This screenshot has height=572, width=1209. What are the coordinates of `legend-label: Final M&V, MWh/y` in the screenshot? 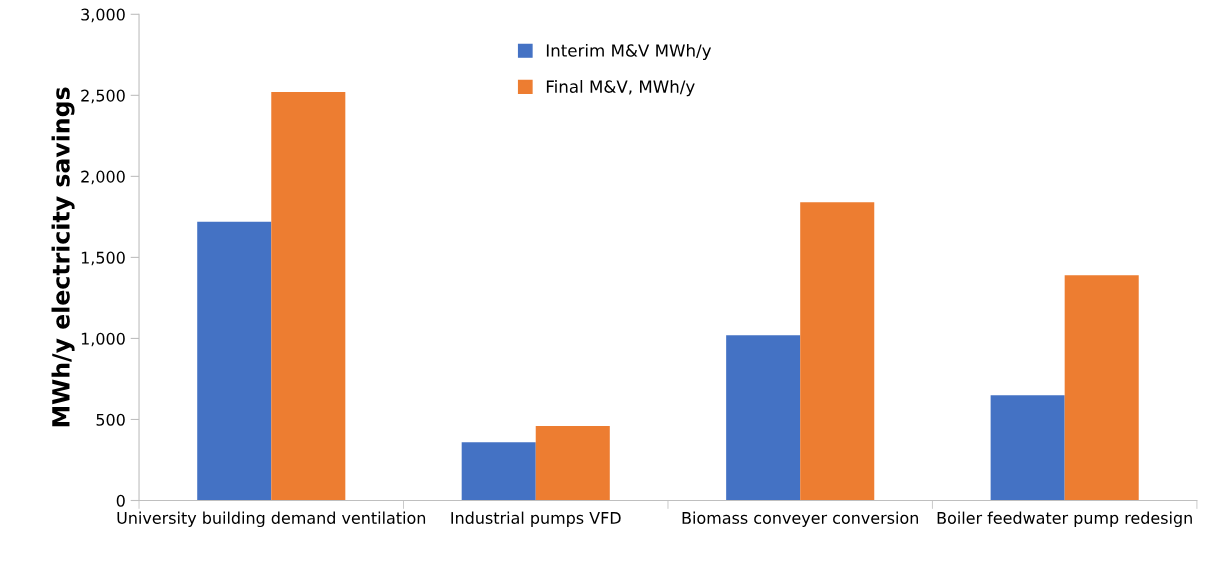 It's located at (620, 88).